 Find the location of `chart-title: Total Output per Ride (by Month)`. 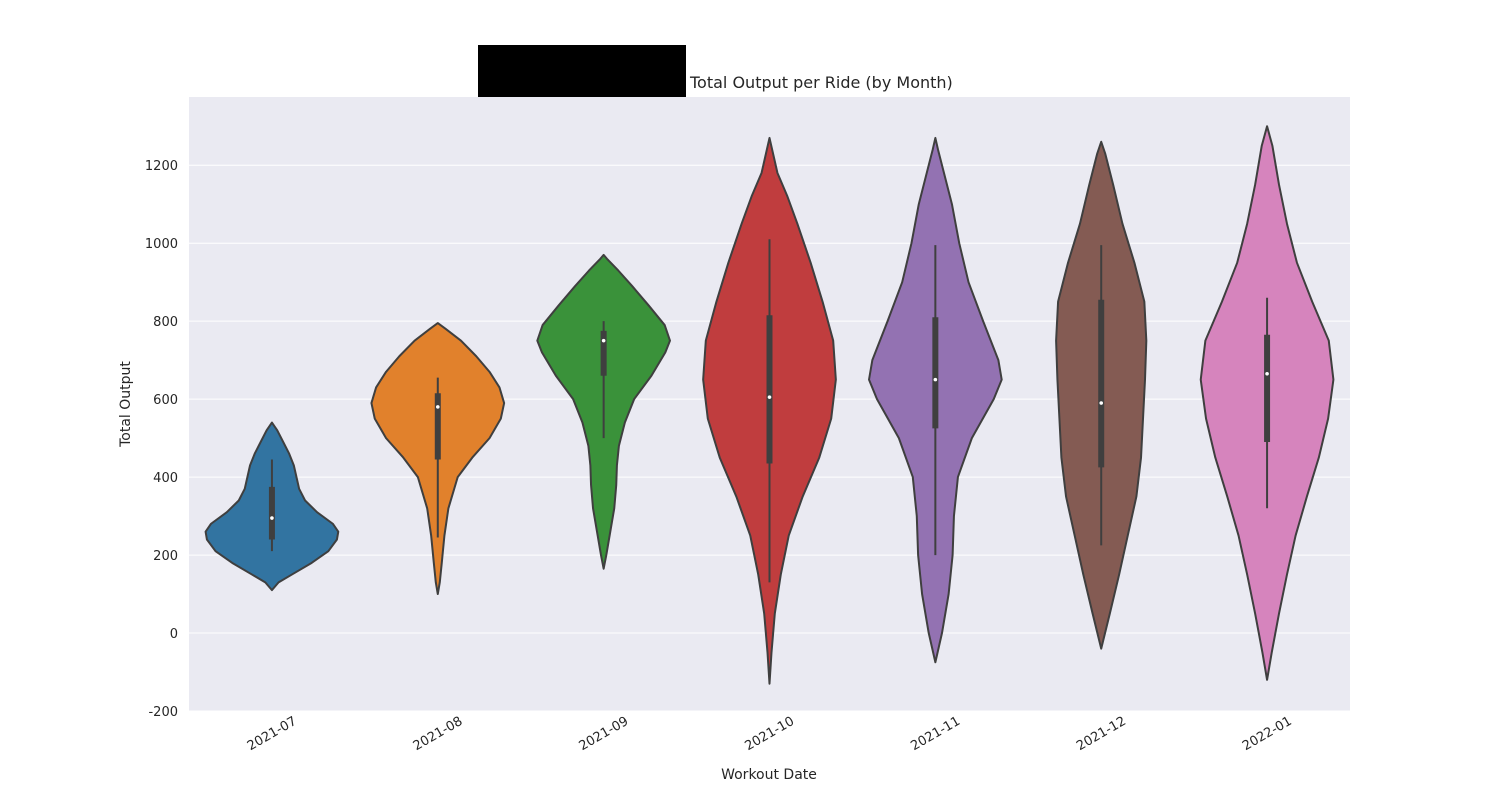

chart-title: Total Output per Ride (by Month) is located at coordinates (821, 82).